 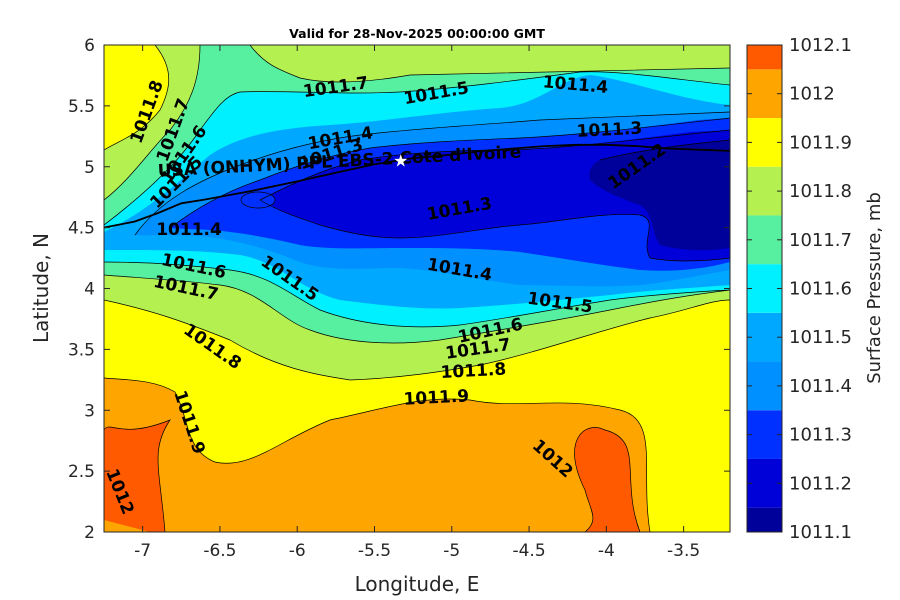 What do you see at coordinates (820, 45) in the screenshot?
I see `colorbar-tick-label: 1012.1` at bounding box center [820, 45].